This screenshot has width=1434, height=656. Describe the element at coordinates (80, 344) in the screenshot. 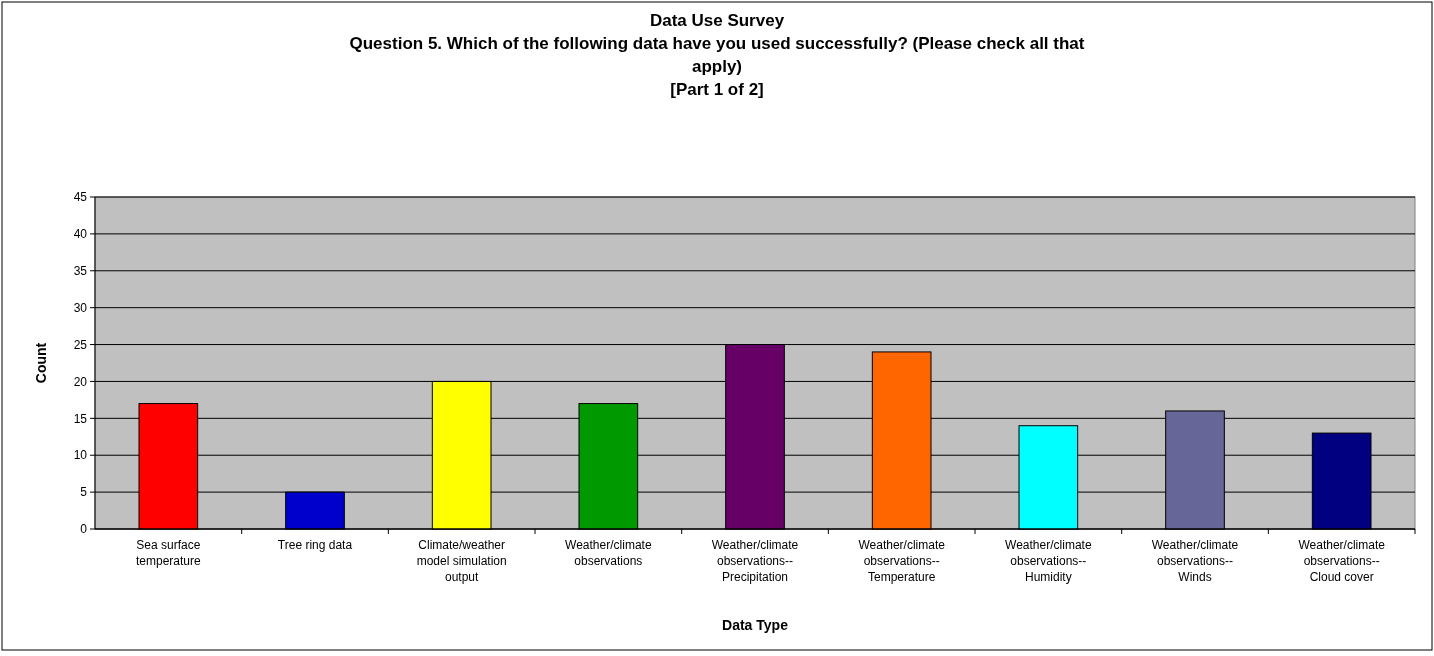

I see `y-tick-label: 25` at that location.